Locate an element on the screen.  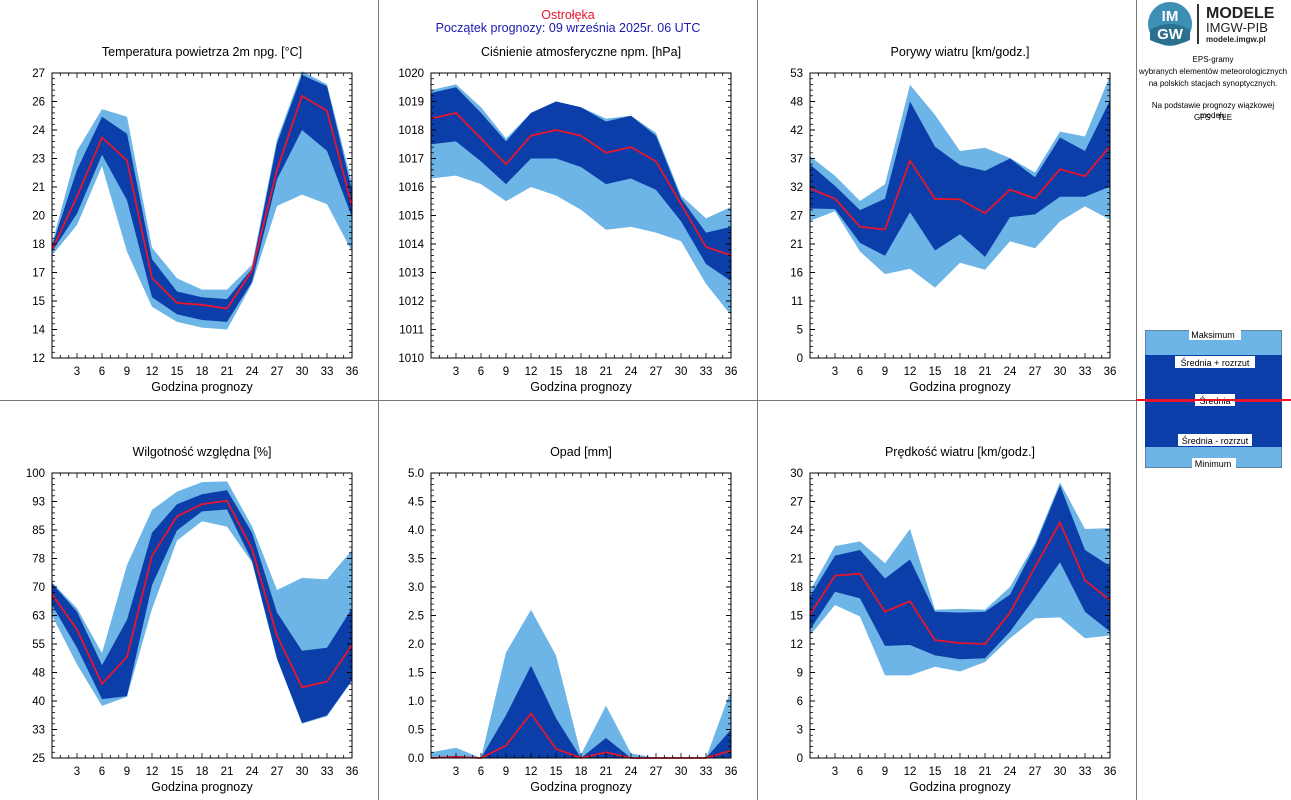
y-tick-label: 1013 is located at coordinates (411, 274).